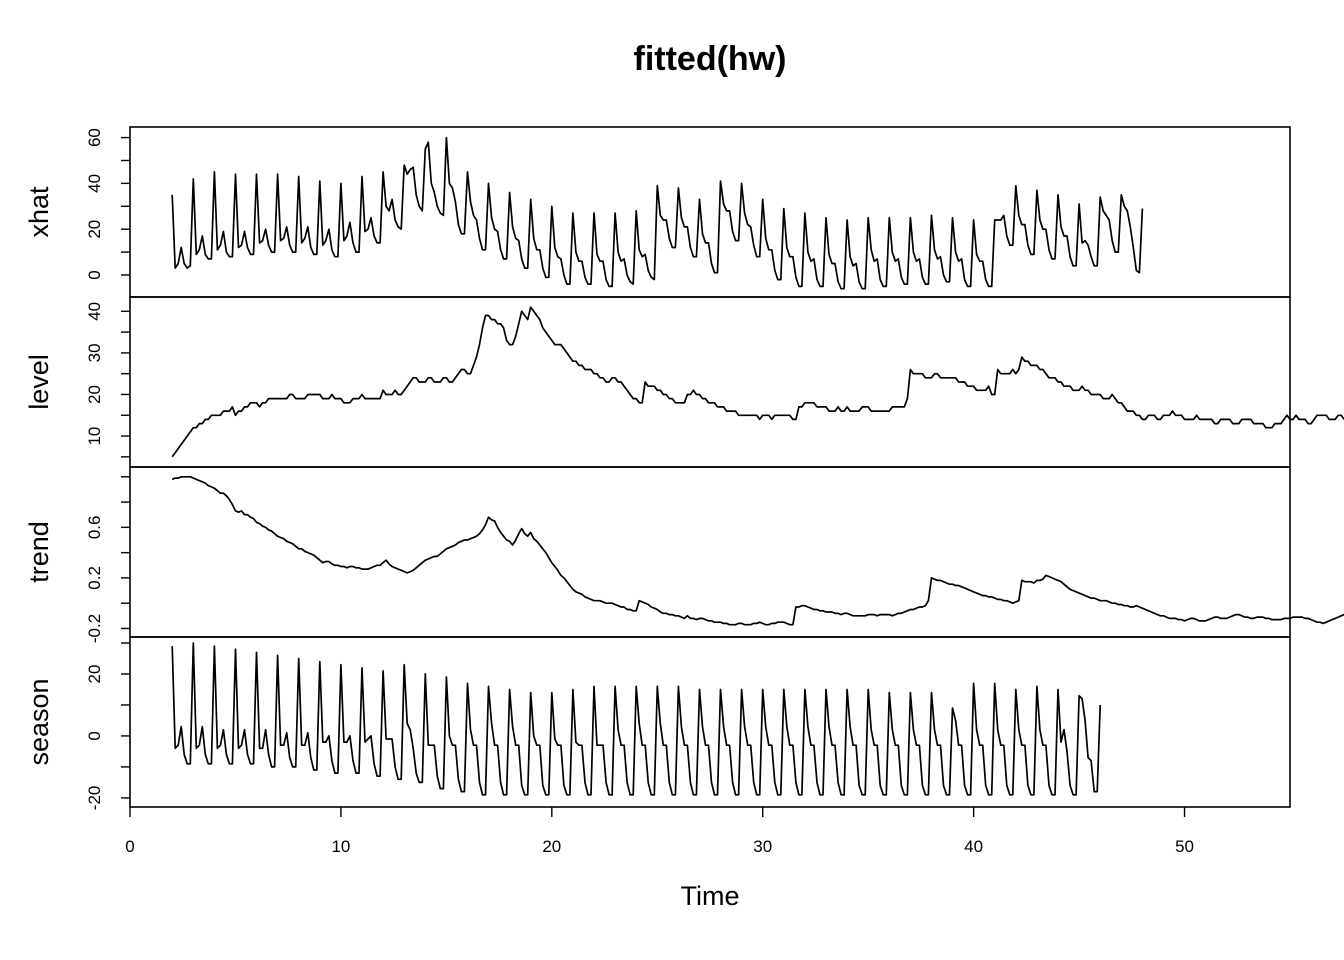 Image resolution: width=1344 pixels, height=960 pixels. I want to click on y-tick-label-level: 30, so click(94, 352).